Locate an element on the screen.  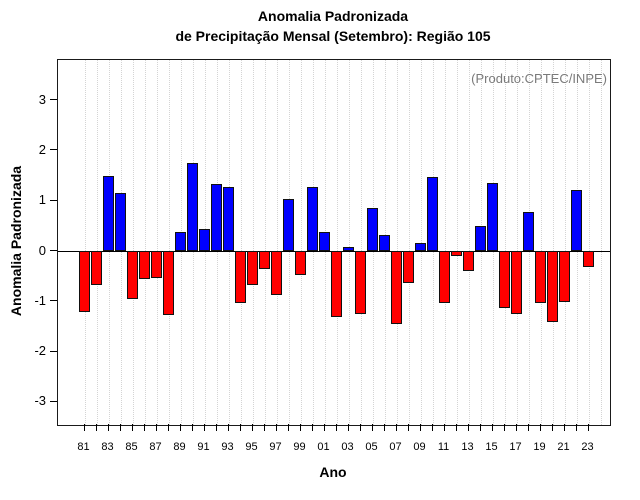
x-tick-label: 11 is located at coordinates (443, 447).